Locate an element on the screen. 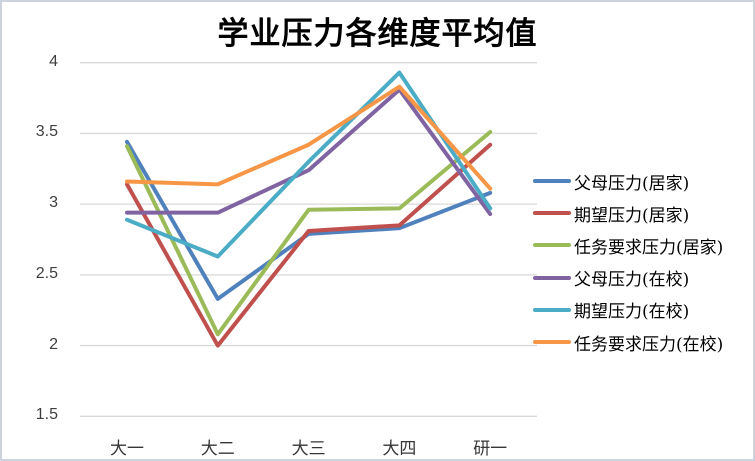 The height and width of the screenshot is (461, 755). y-tick-label: 3.5 is located at coordinates (46, 132).